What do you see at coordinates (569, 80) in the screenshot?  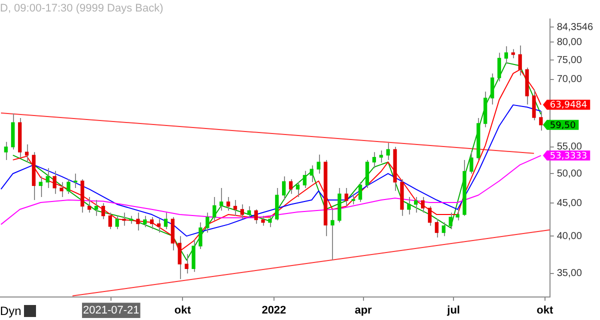 I see `y-tick-label: 70,00` at bounding box center [569, 80].